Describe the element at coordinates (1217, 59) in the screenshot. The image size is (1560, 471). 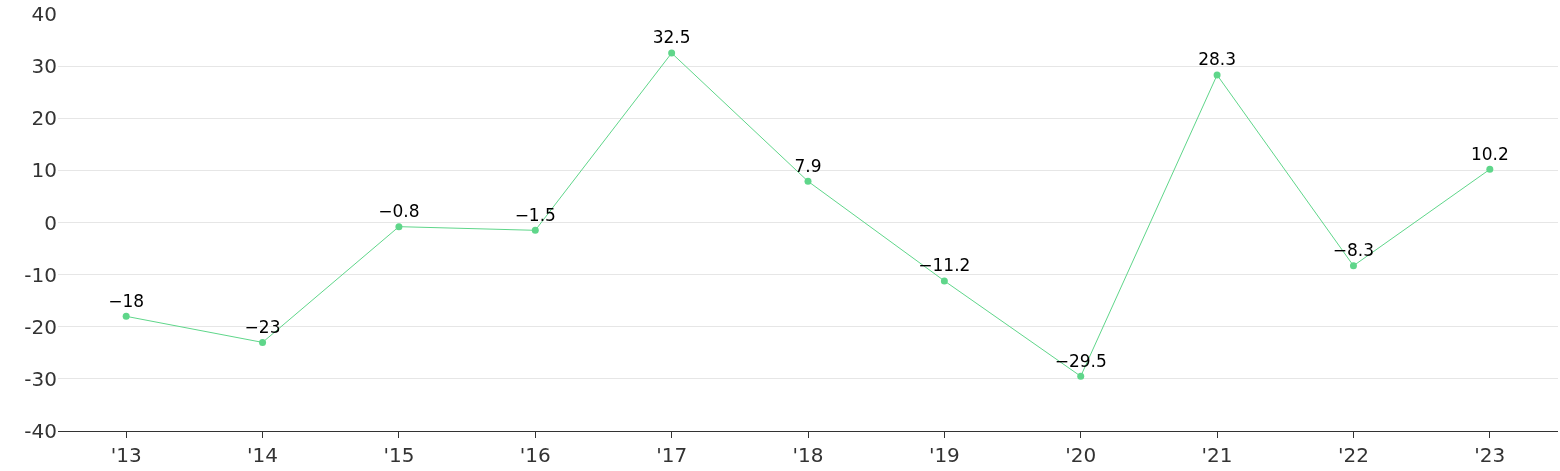
I see `data-label: 28.3` at that location.